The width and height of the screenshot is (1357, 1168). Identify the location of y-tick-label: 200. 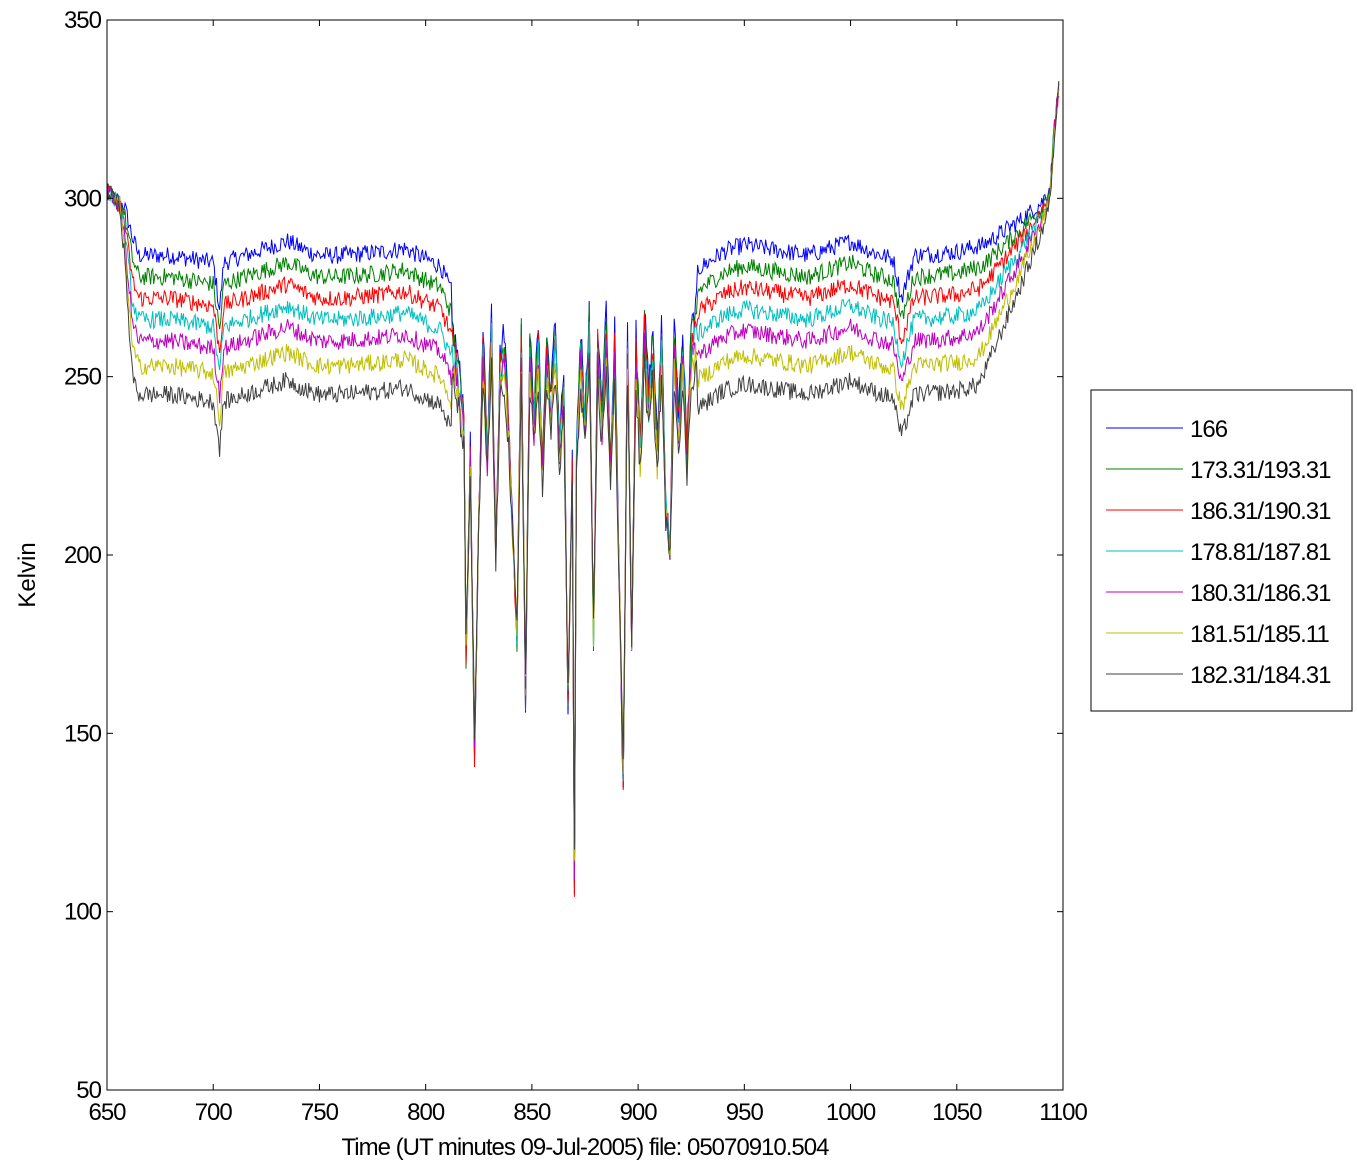
(83, 555).